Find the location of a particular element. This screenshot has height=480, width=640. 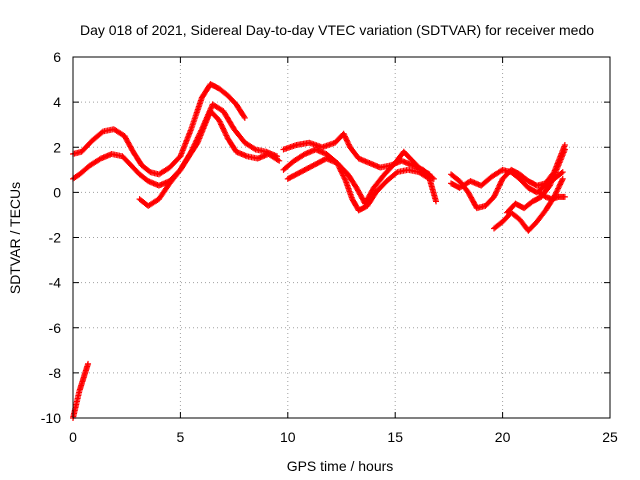

x-tick-label: 15 is located at coordinates (395, 437).